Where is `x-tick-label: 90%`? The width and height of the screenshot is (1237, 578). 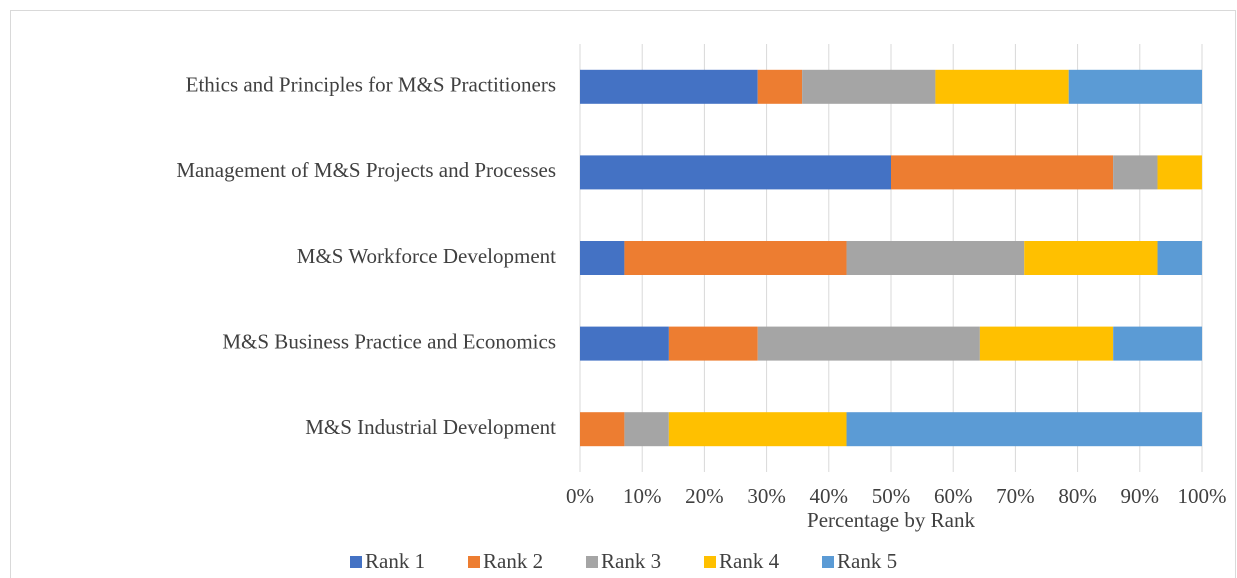
x-tick-label: 90% is located at coordinates (1140, 496).